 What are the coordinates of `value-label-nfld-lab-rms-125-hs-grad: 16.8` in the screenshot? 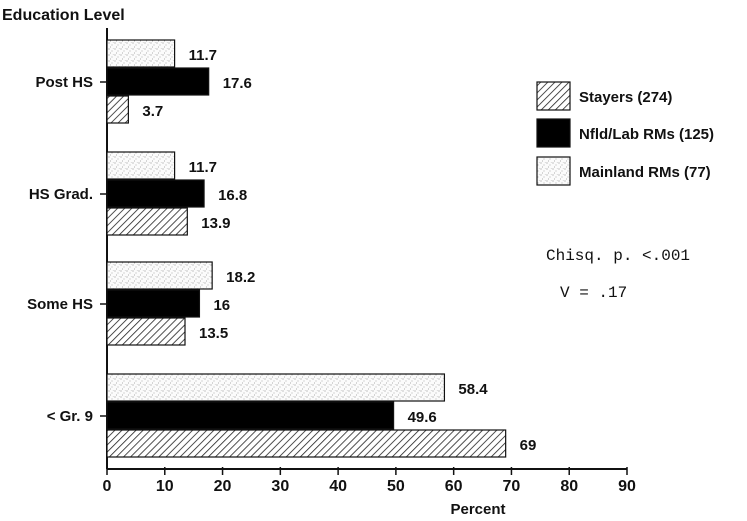 It's located at (232, 195).